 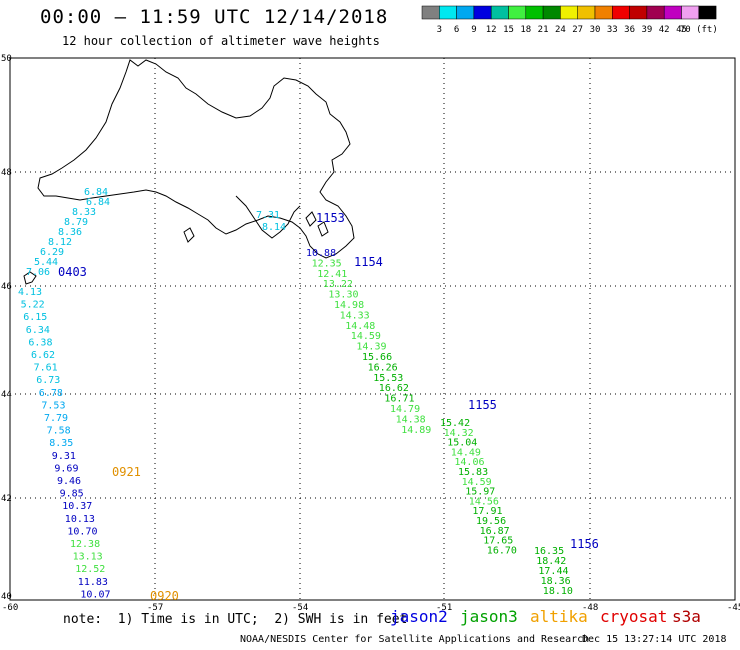 What do you see at coordinates (72, 494) in the screenshot?
I see `wave-height-value: 9.85` at bounding box center [72, 494].